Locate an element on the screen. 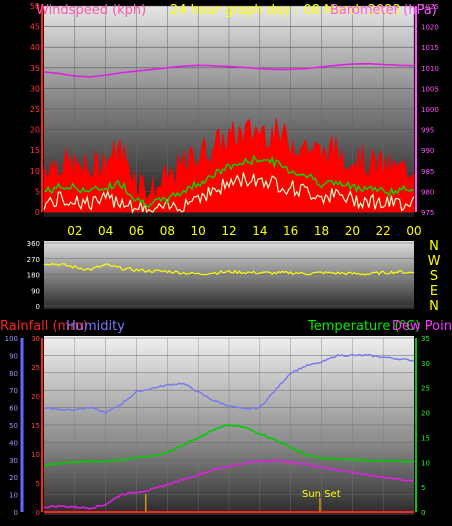  humidity-tick-label: 10 is located at coordinates (13, 496).